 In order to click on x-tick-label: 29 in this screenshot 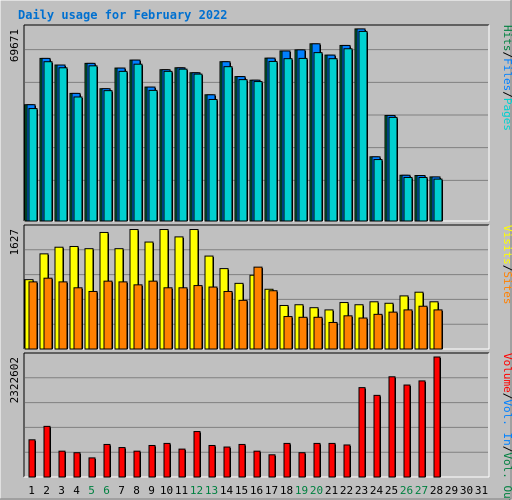, I will do `click(451, 490)`.